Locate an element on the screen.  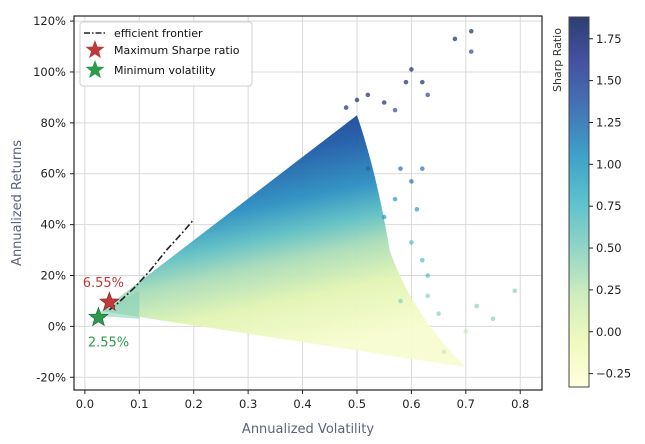
colorbar-tick-label: −0.25 is located at coordinates (613, 374).